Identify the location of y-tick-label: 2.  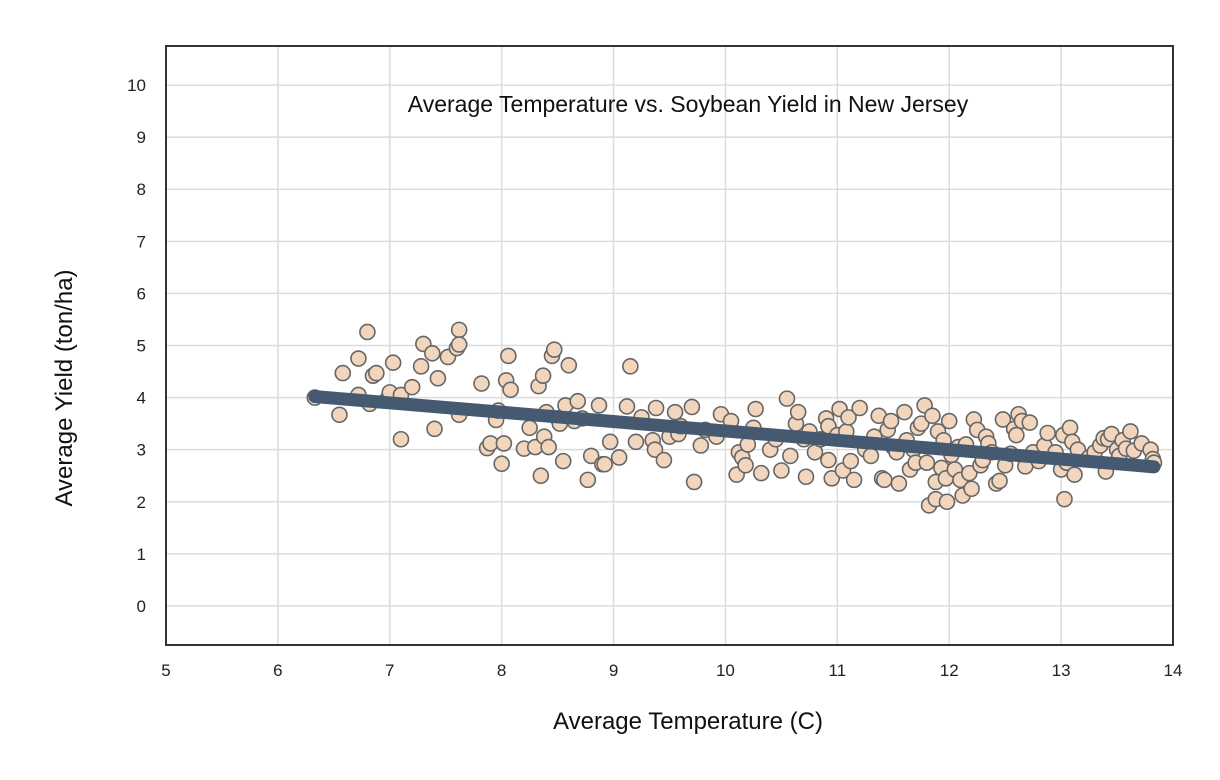
(141, 502).